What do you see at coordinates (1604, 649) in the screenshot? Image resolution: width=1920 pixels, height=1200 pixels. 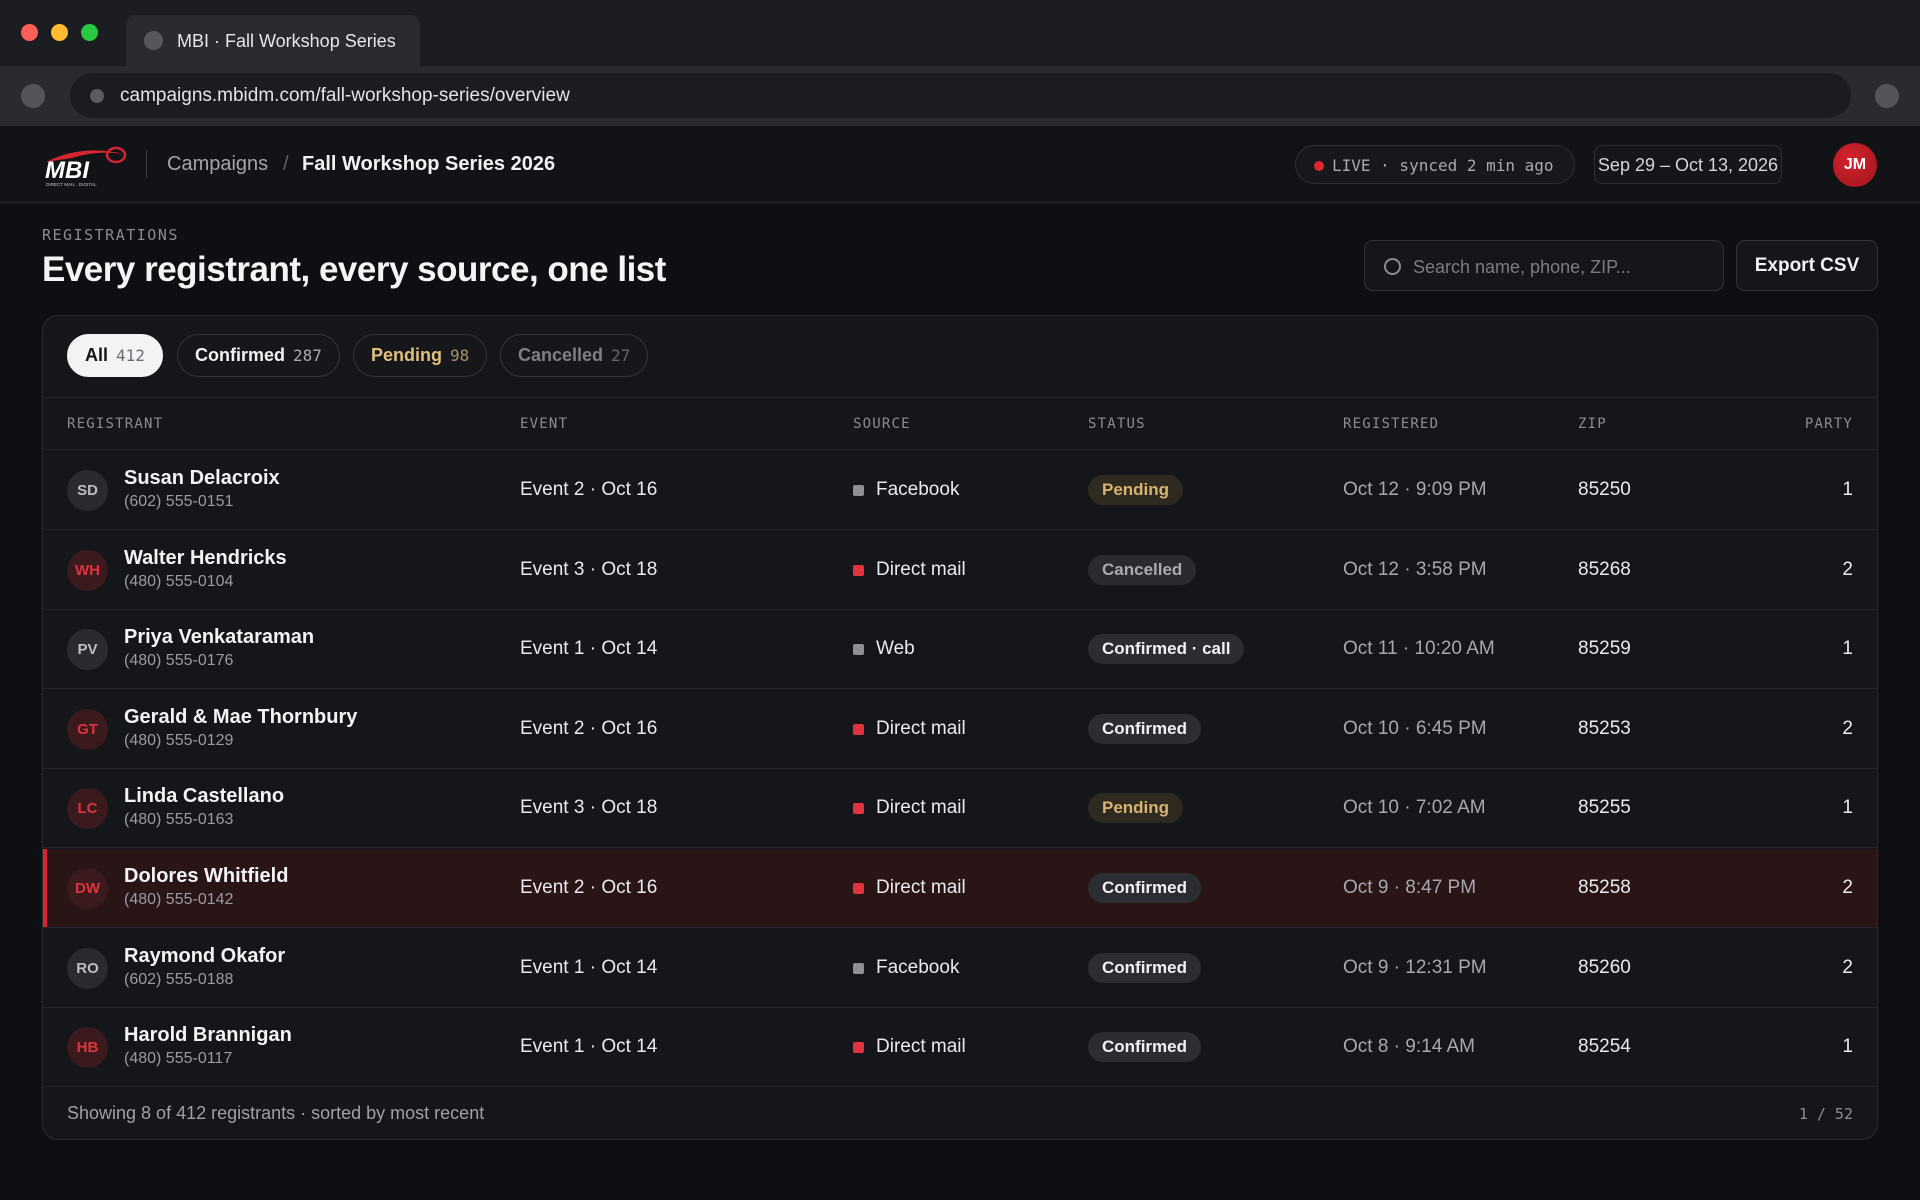 I see `zip-cell: 85259` at bounding box center [1604, 649].